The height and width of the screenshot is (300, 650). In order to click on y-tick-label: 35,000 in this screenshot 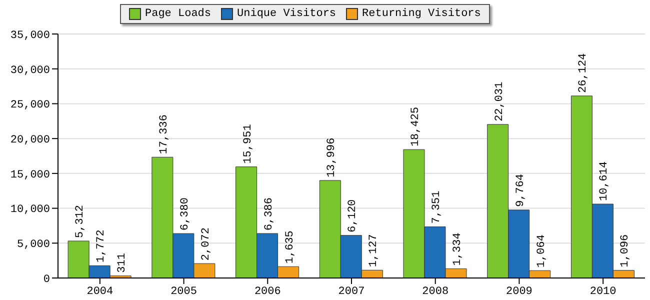, I will do `click(30, 36)`.